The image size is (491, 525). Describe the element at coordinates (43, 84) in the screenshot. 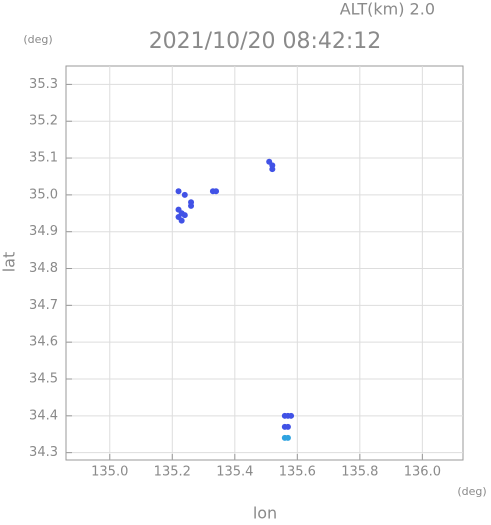

I see `y-tick-label: 35.3` at that location.